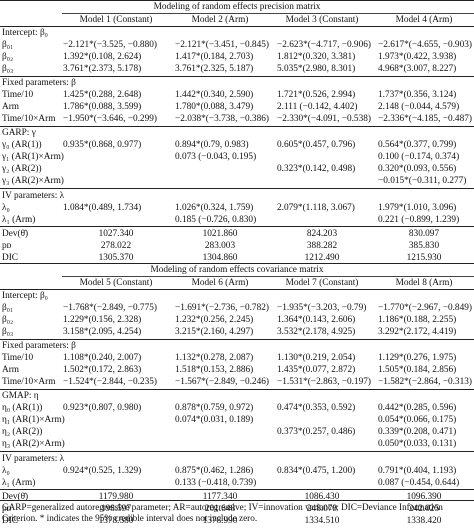 The image size is (474, 528). Describe the element at coordinates (417, 332) in the screenshot. I see `table-cell: 3.292*(2.172, 4.419)` at that location.